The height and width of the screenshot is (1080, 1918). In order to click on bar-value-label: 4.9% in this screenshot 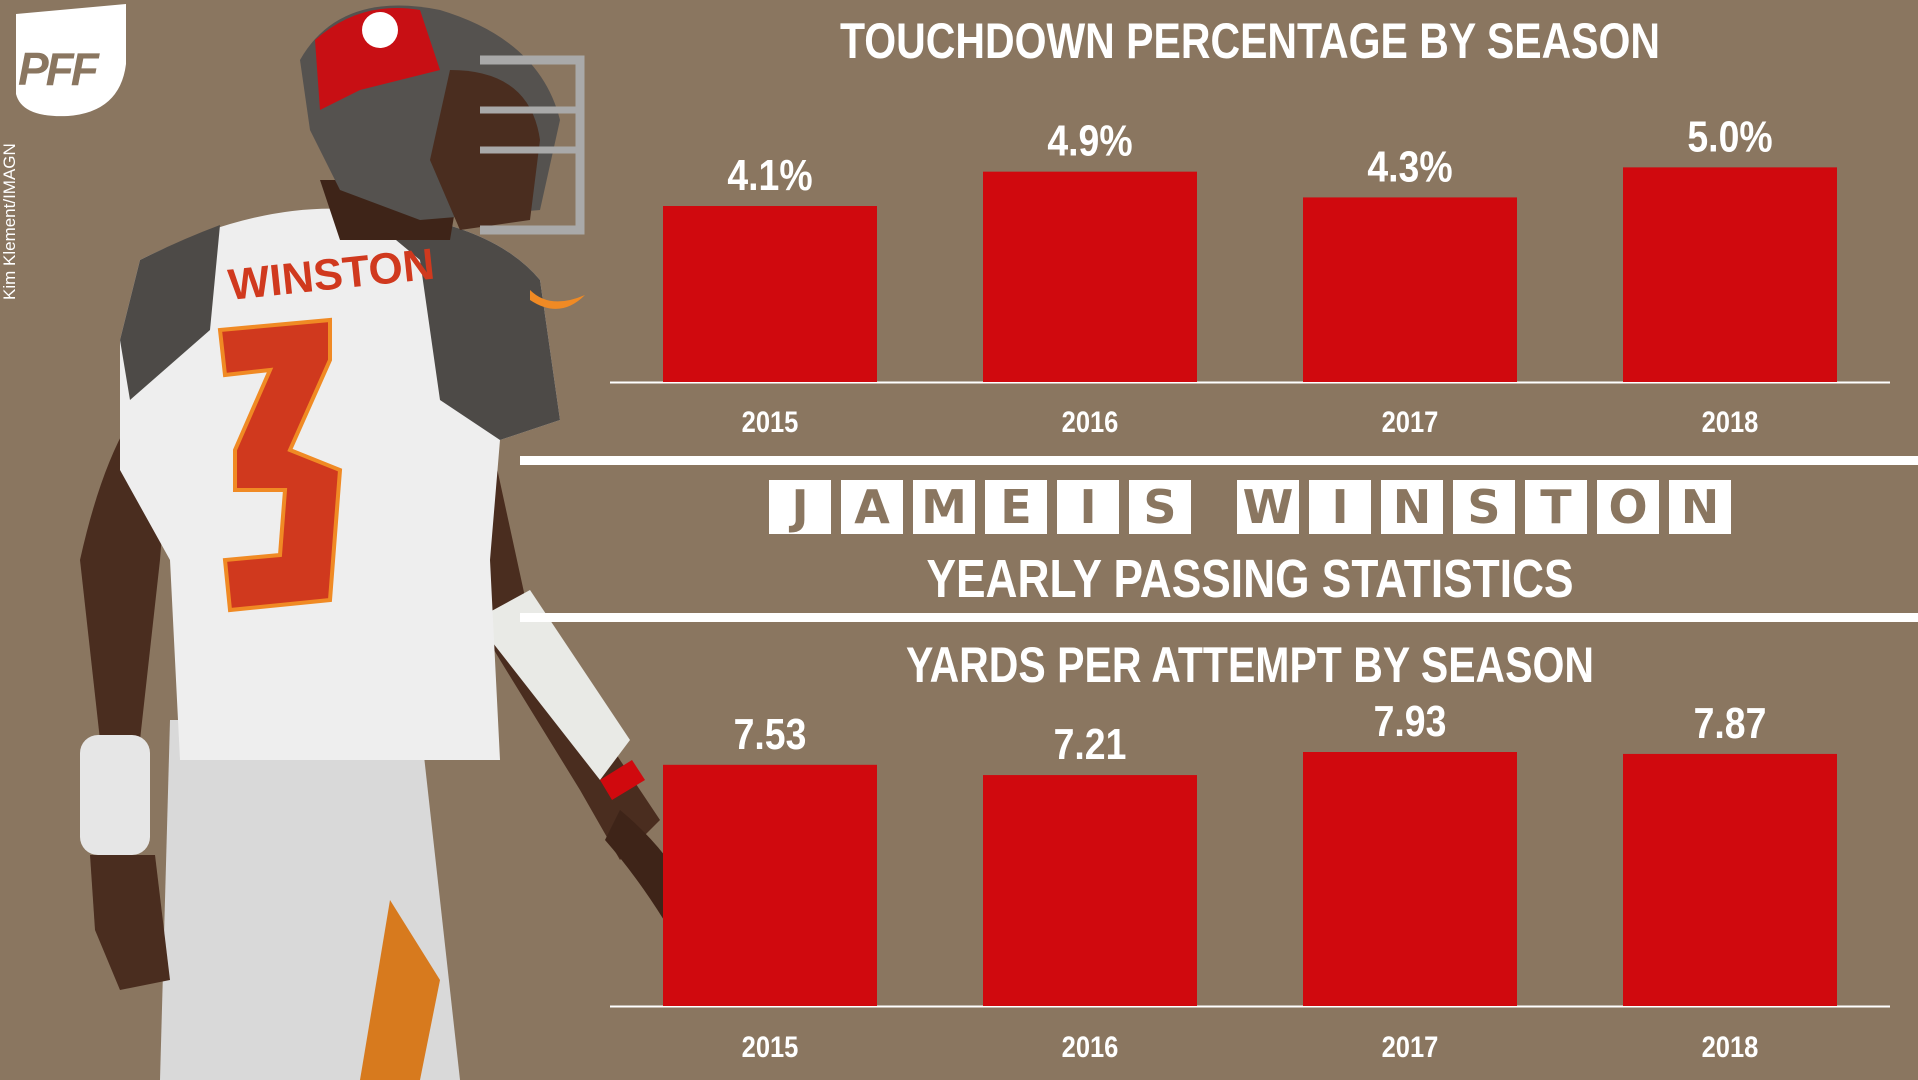, I will do `click(1089, 141)`.